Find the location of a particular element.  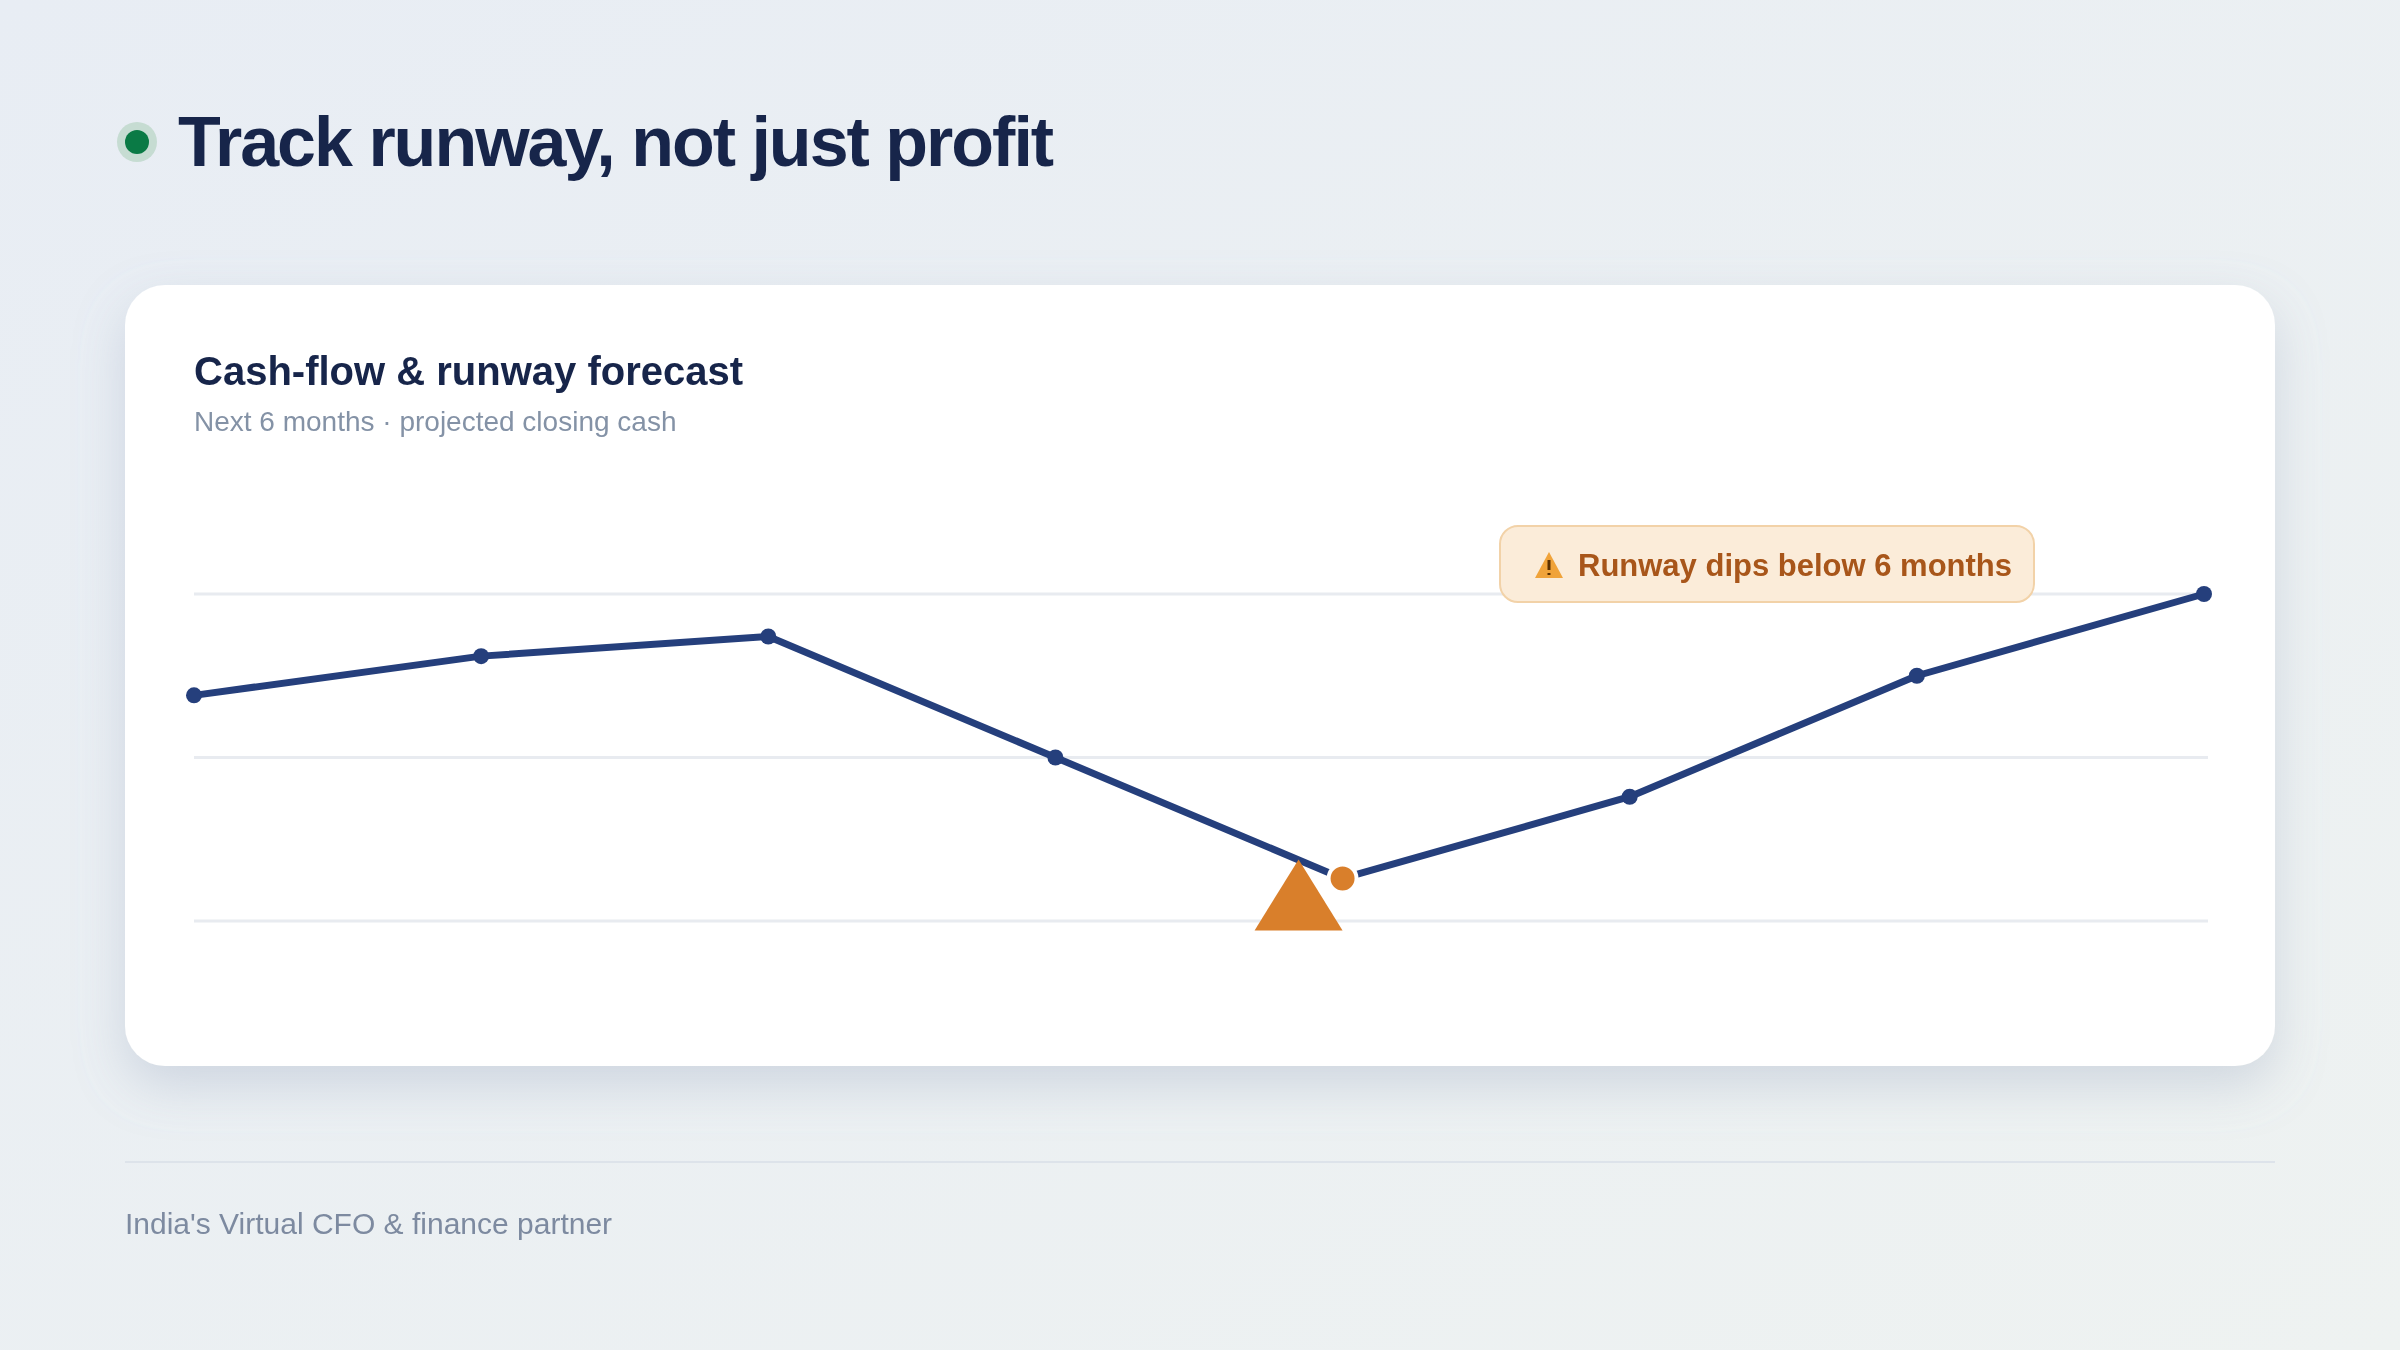

text: India's Virtual CFO & finance partner is located at coordinates (369, 1223).